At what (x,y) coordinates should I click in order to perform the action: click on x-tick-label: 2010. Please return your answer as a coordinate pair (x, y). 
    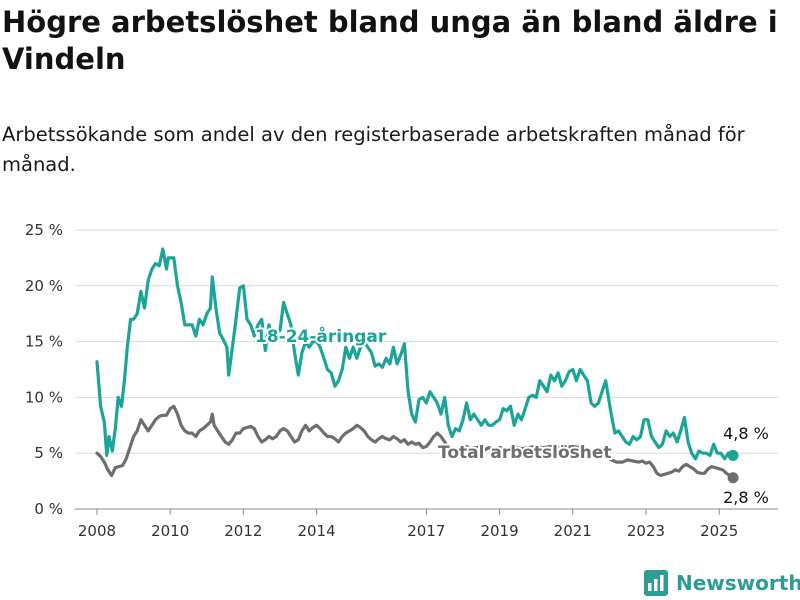
    Looking at the image, I should click on (170, 531).